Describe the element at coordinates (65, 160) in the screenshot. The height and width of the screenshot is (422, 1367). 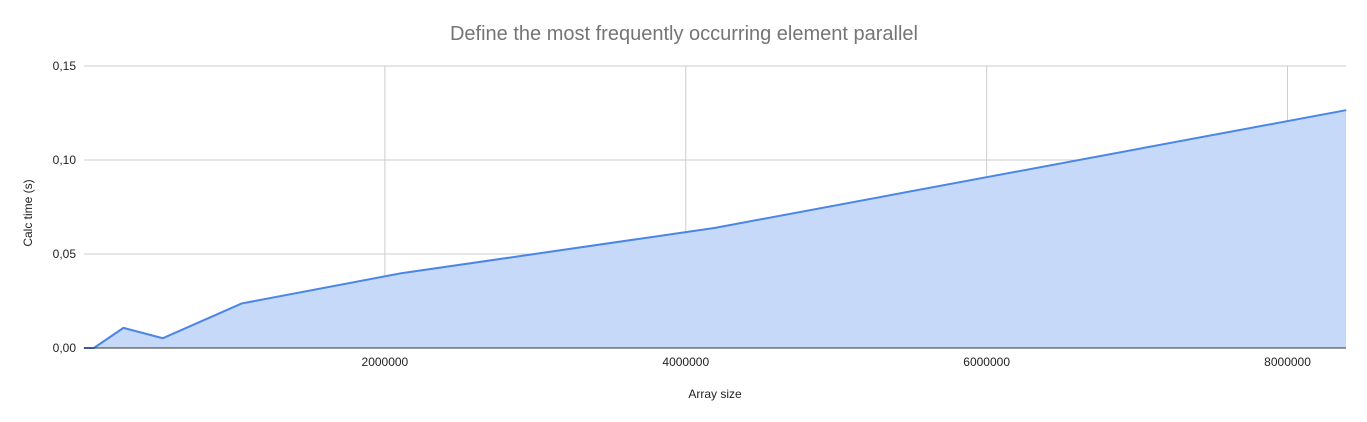
I see `y-tick-label: 0,10` at that location.